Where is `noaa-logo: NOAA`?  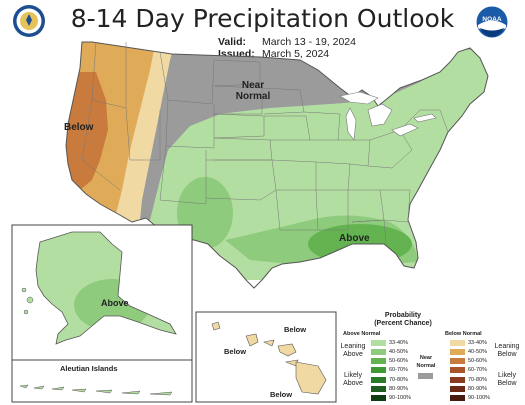 noaa-logo: NOAA is located at coordinates (492, 22).